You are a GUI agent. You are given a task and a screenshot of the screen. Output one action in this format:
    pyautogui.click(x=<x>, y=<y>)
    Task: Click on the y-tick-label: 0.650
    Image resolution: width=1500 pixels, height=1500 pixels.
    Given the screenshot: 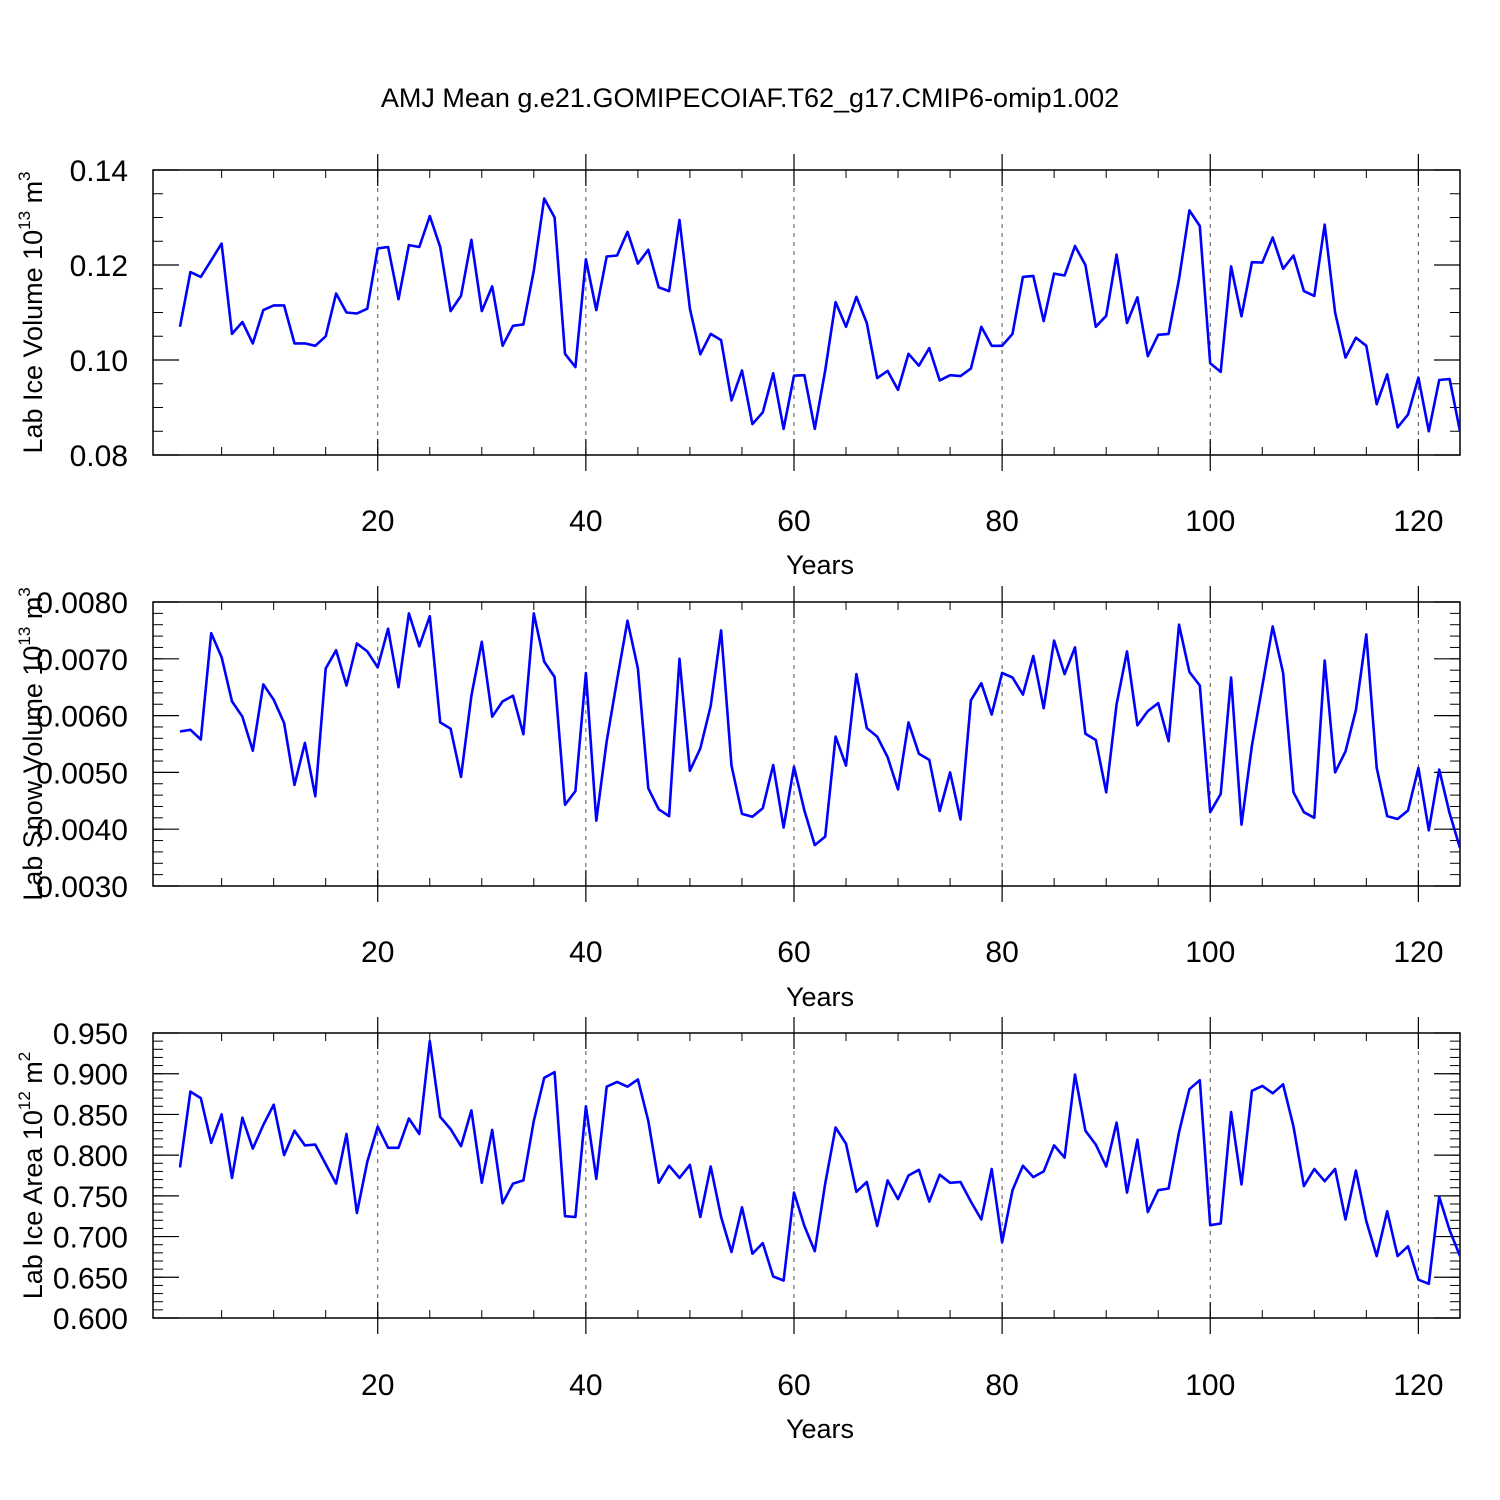 What is the action you would take?
    pyautogui.click(x=90, y=1278)
    